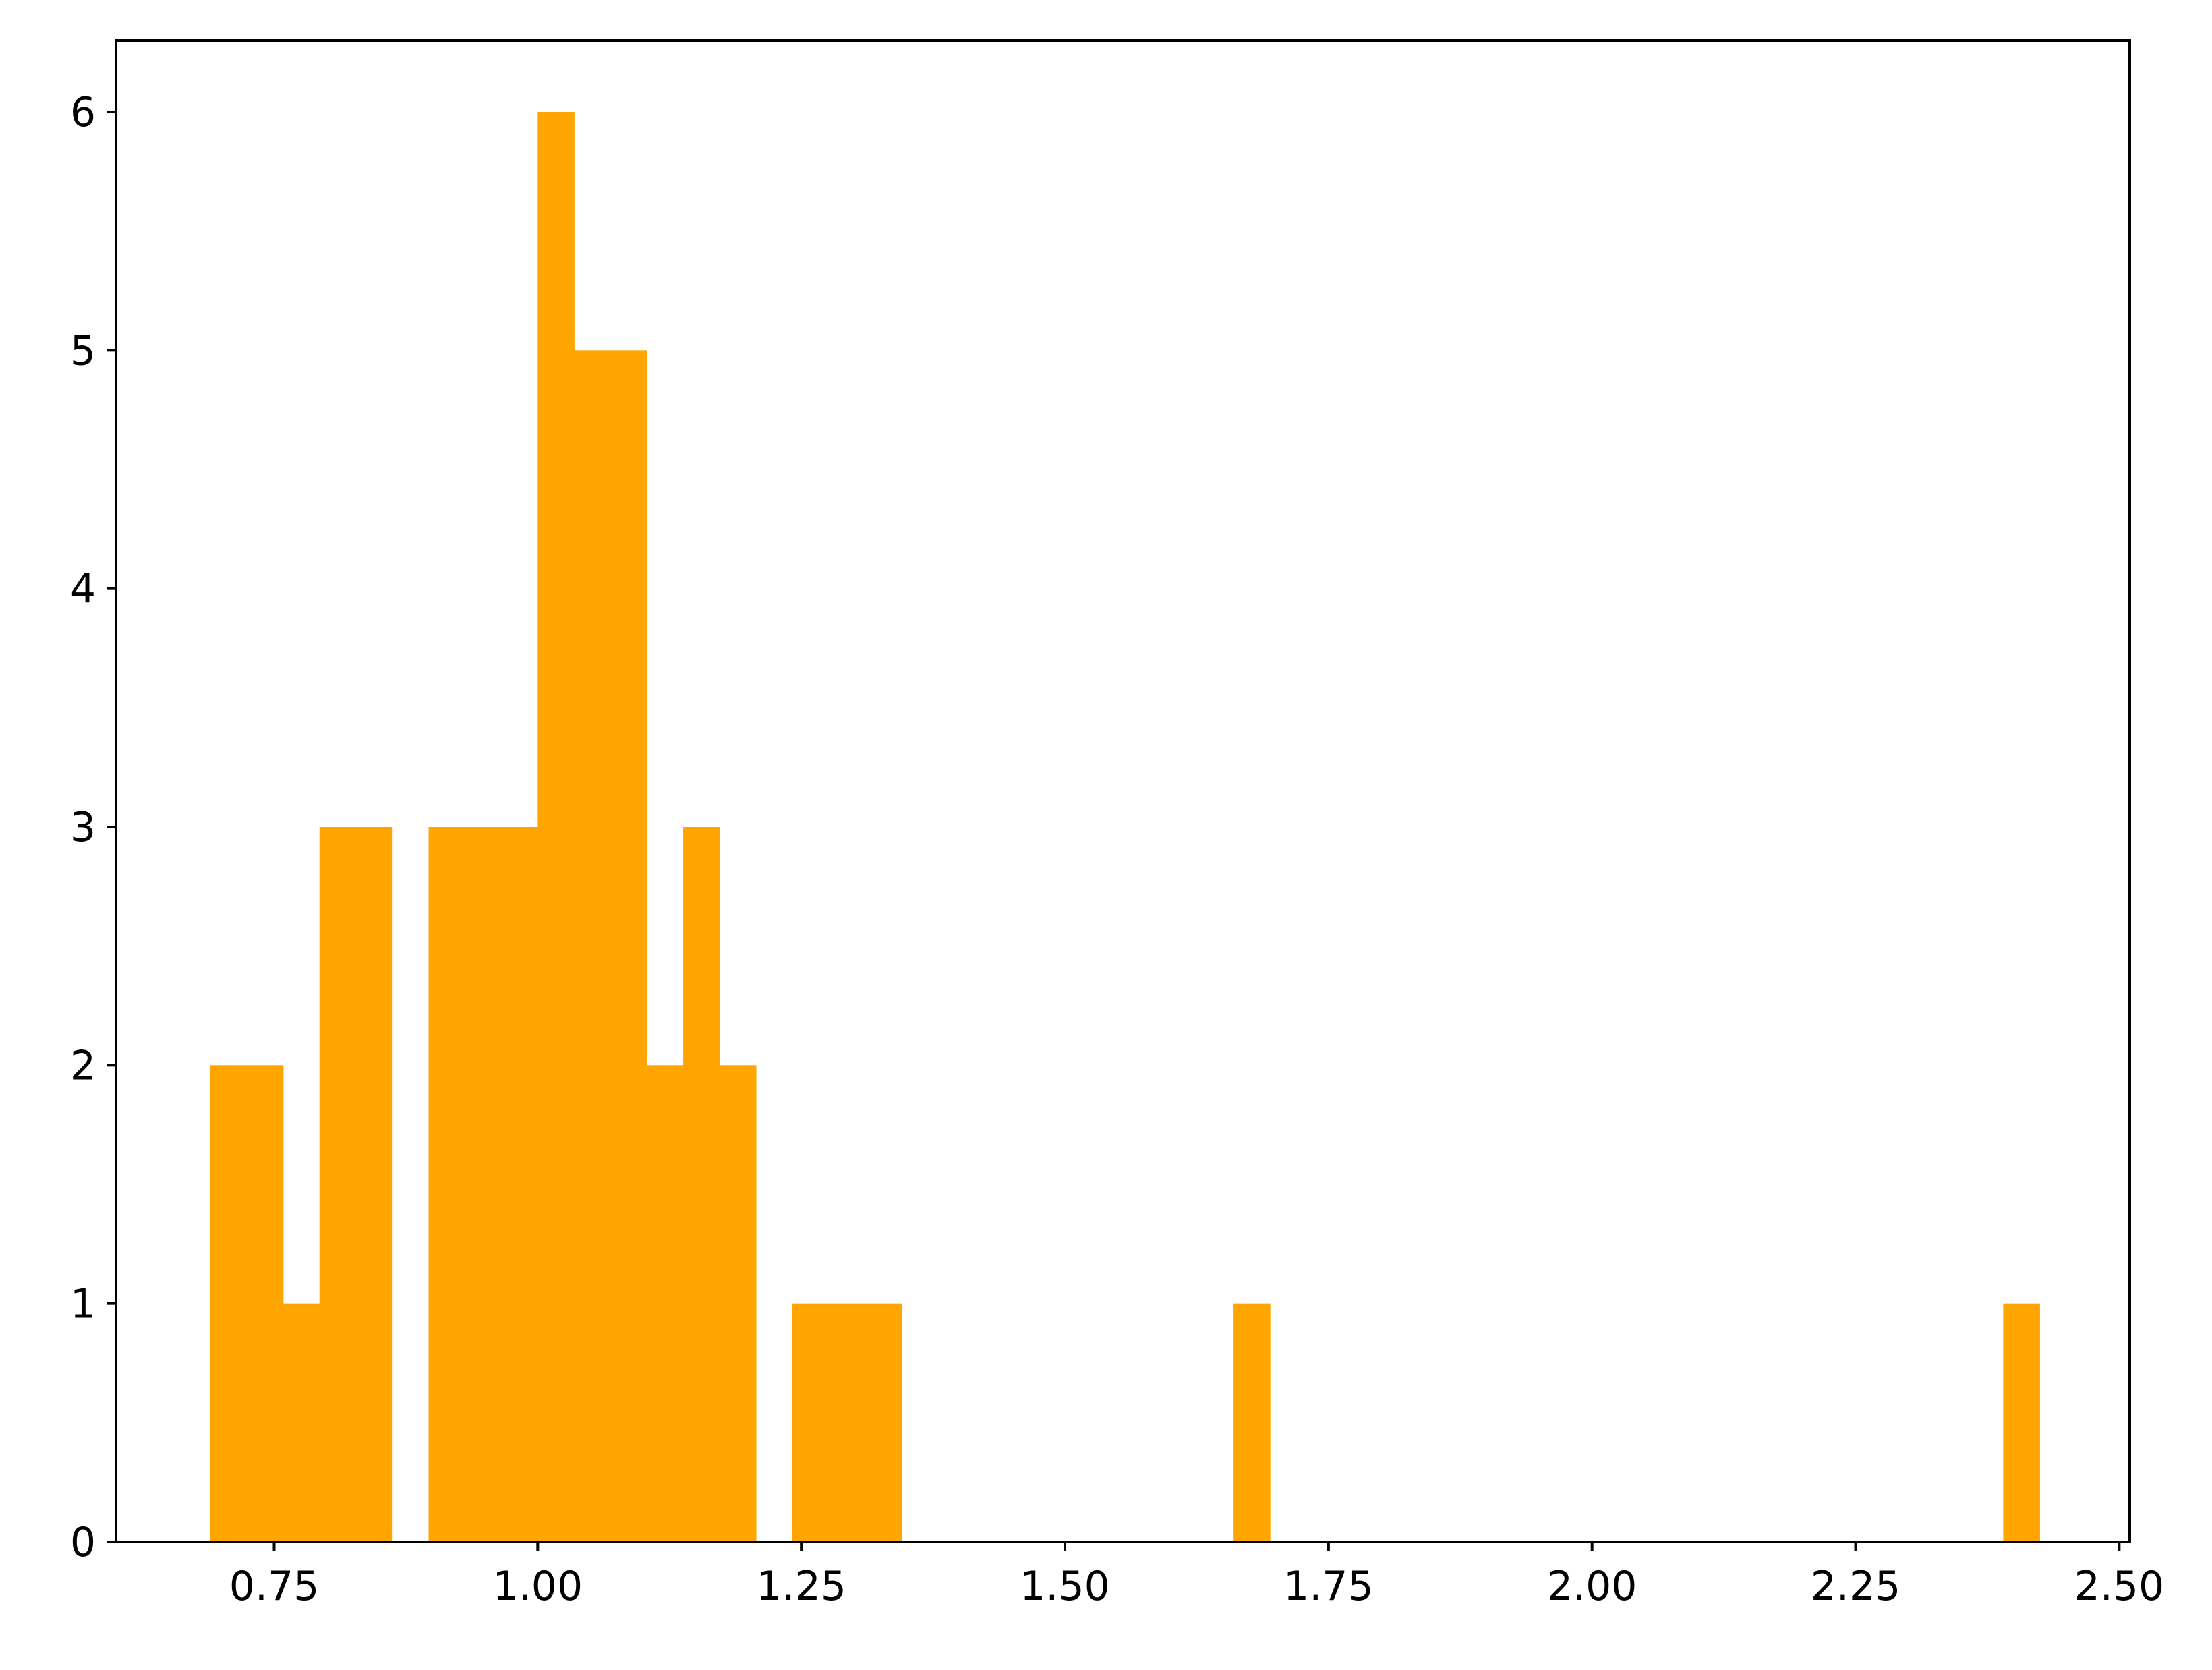  What do you see at coordinates (83, 1304) in the screenshot?
I see `y-tick-label: 1` at bounding box center [83, 1304].